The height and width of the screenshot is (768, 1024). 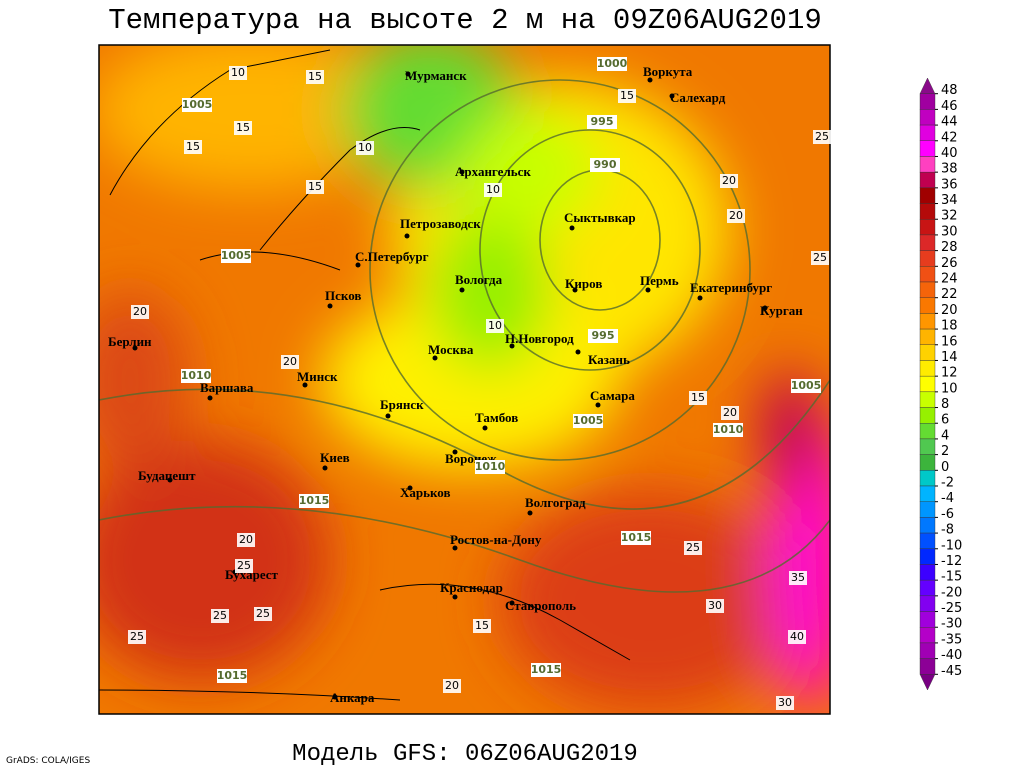 I want to click on city-label: Минск, so click(x=317, y=376).